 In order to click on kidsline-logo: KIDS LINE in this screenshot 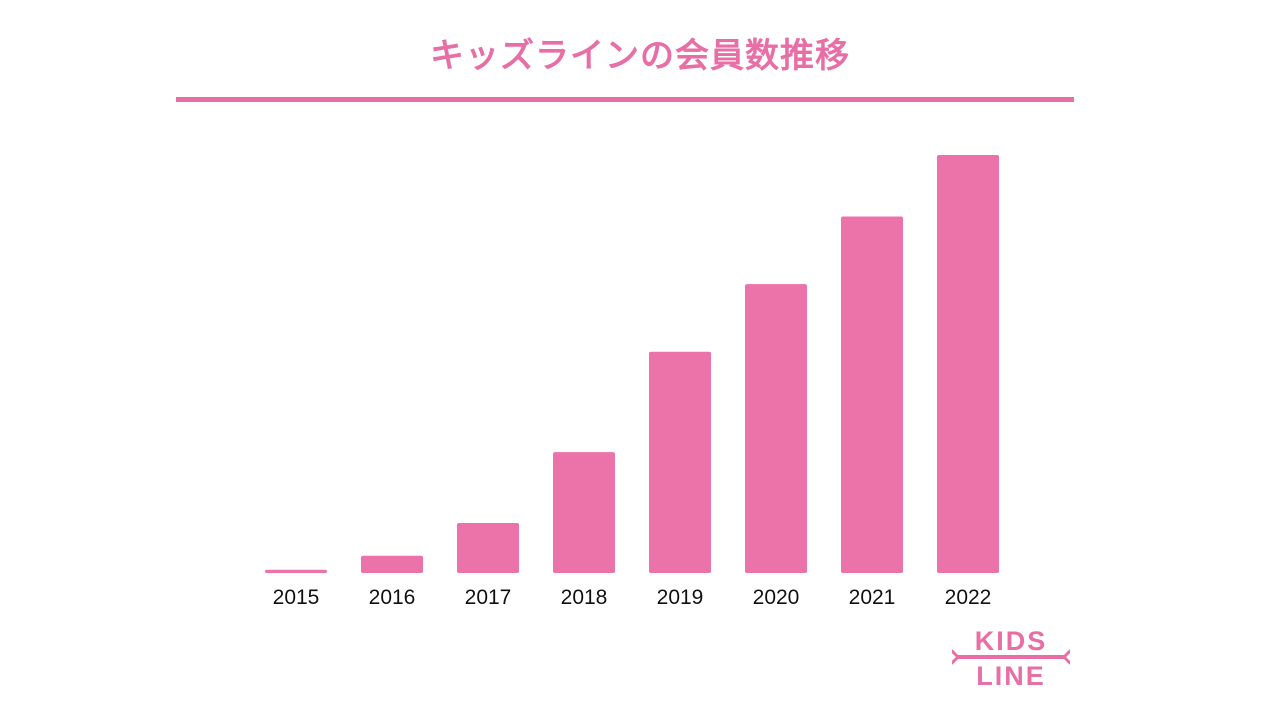, I will do `click(1011, 658)`.